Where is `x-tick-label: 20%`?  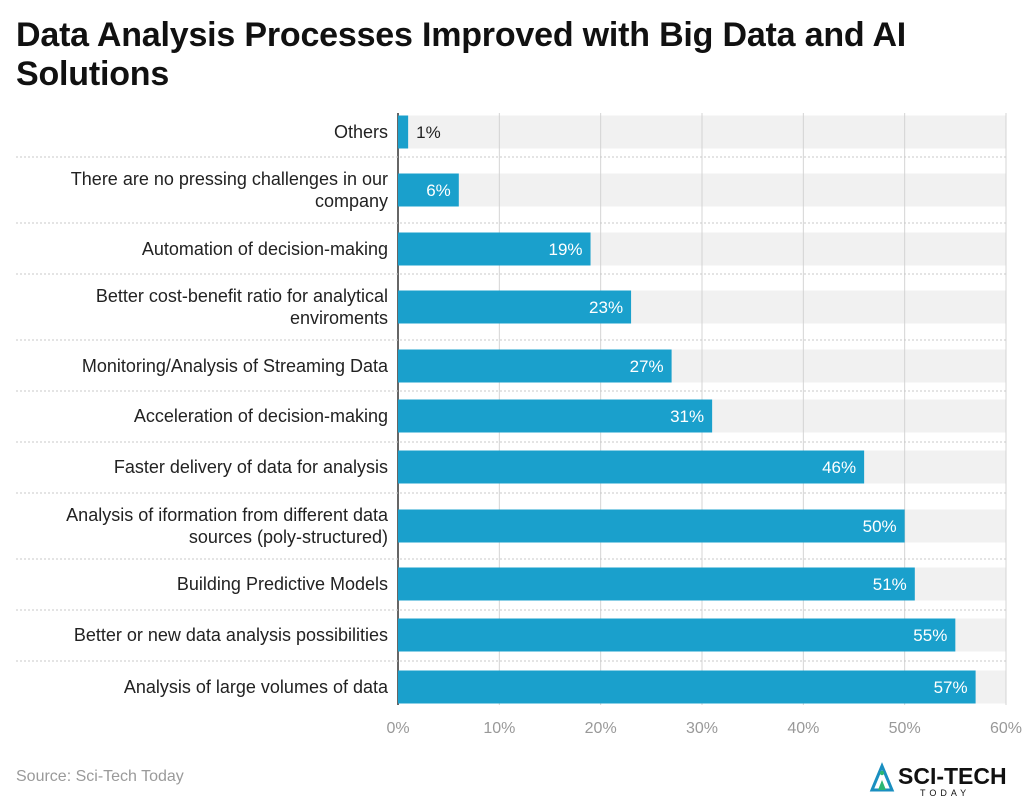
x-tick-label: 20% is located at coordinates (601, 728).